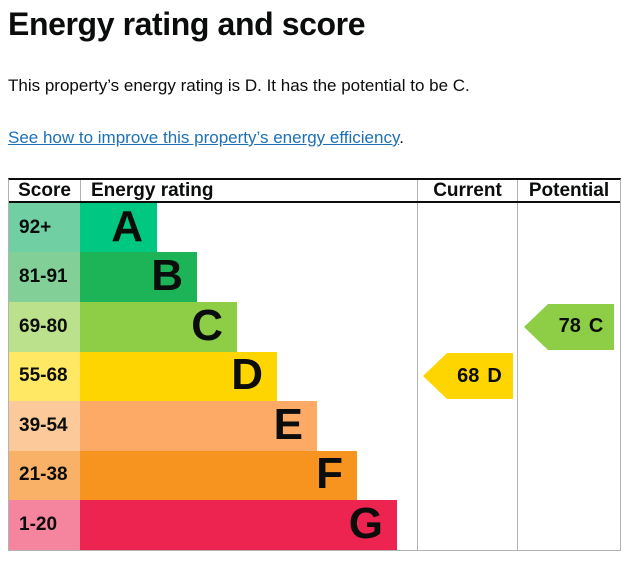 The height and width of the screenshot is (569, 629). What do you see at coordinates (167, 276) in the screenshot?
I see `band-letter: B` at bounding box center [167, 276].